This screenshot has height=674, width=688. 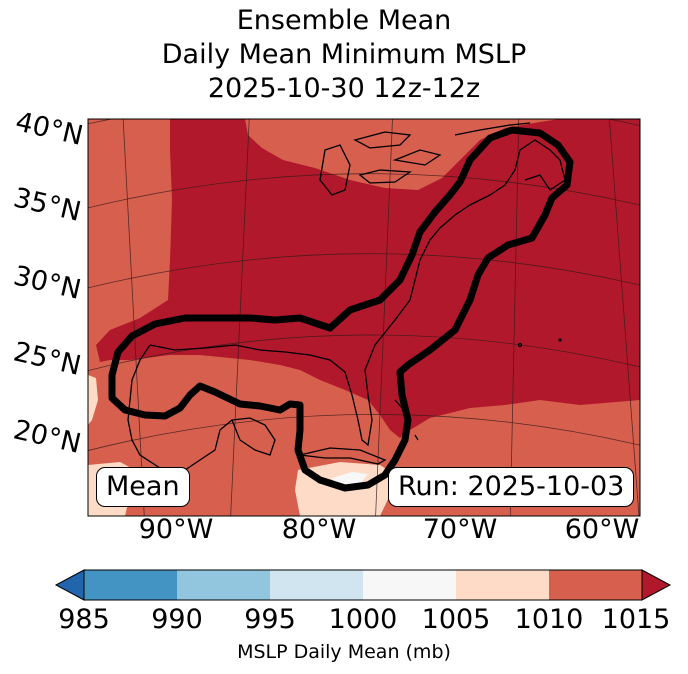 I want to click on colorbar-tick-1010: 1010, so click(x=549, y=619).